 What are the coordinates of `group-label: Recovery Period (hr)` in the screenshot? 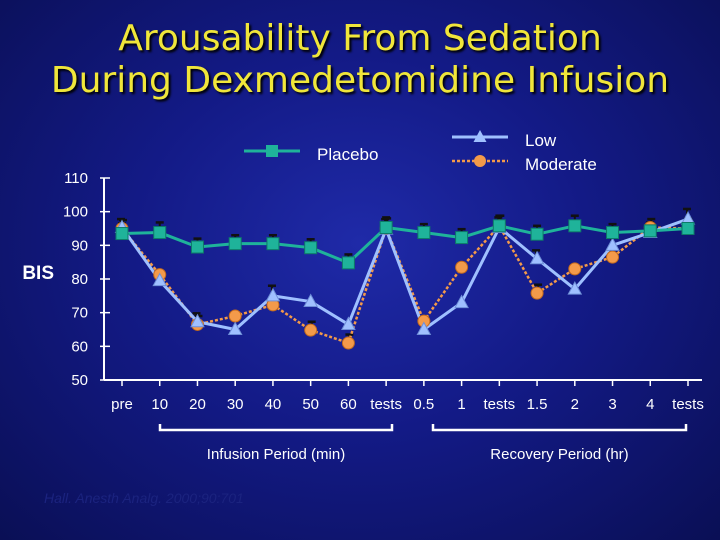 It's located at (559, 454).